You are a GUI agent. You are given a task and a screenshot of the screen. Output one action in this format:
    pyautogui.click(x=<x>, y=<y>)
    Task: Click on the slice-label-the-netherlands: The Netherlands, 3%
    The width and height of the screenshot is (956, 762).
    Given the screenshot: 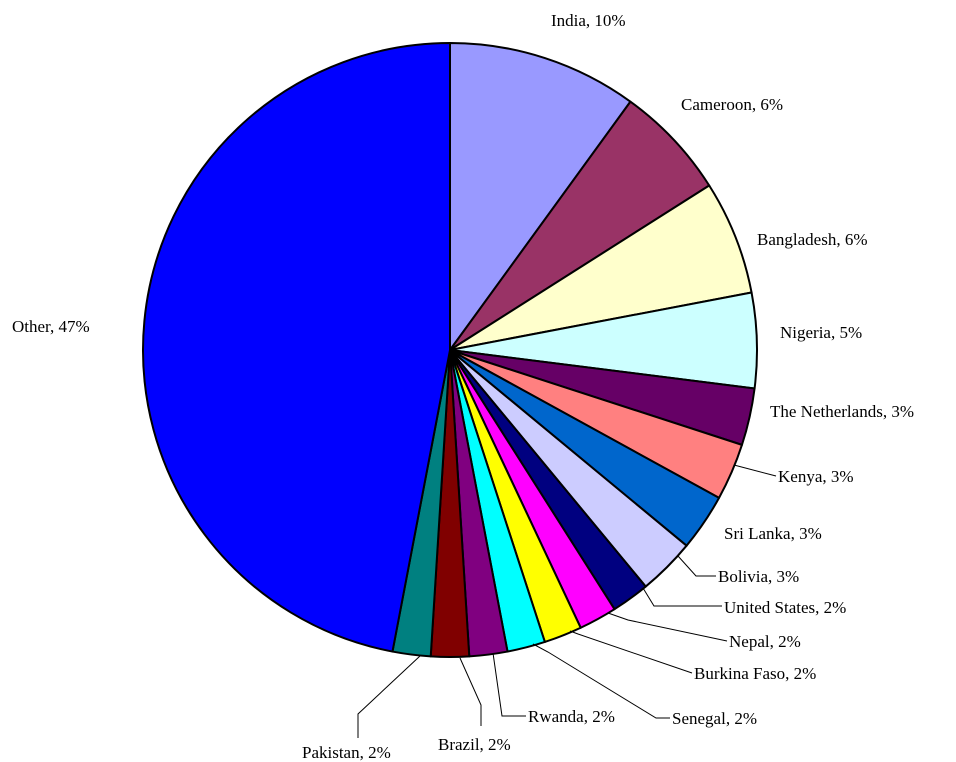 What is the action you would take?
    pyautogui.click(x=842, y=411)
    